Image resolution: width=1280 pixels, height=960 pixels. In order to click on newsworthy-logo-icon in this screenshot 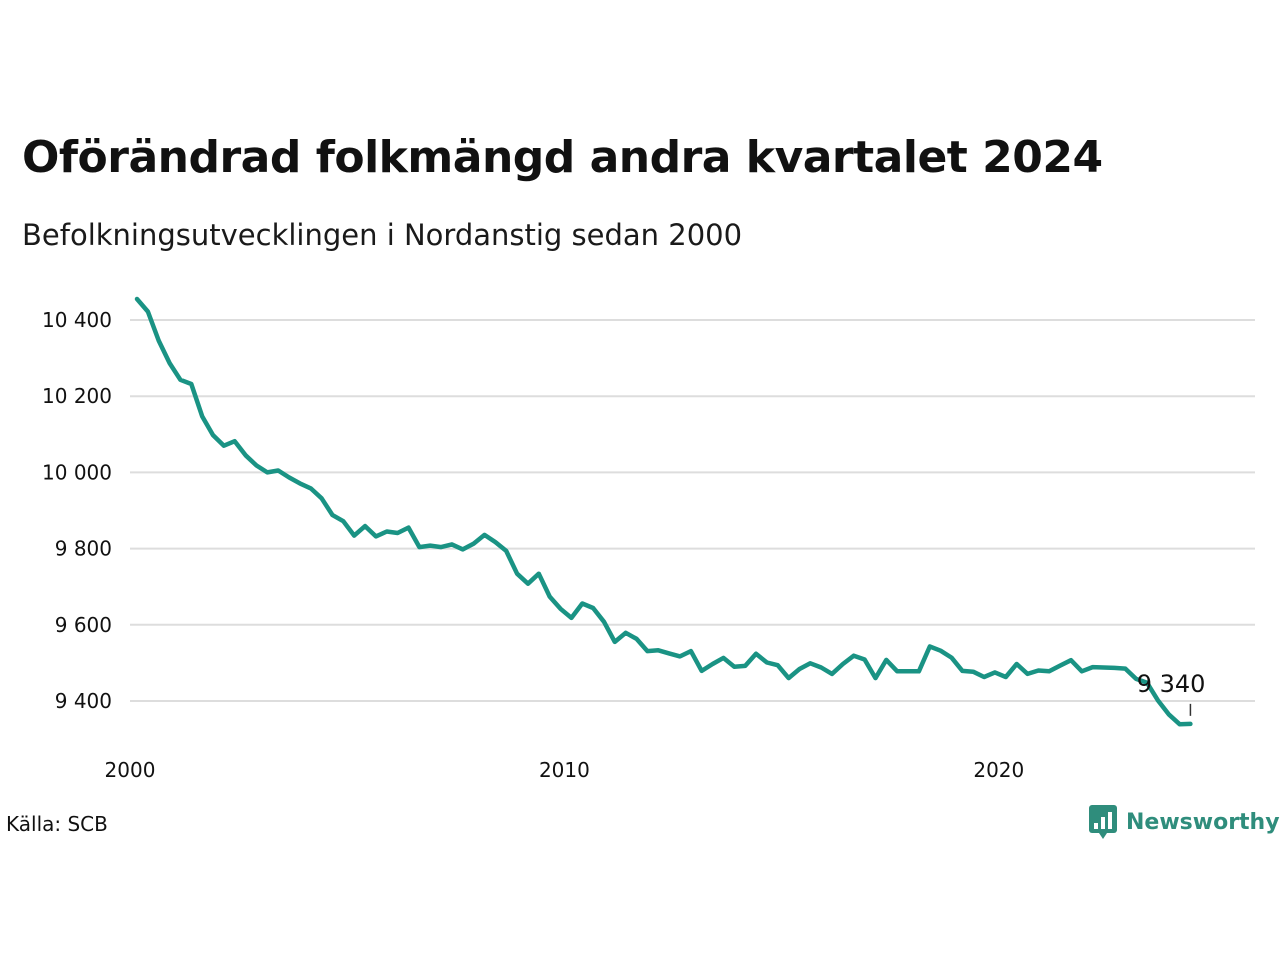, I will do `click(1103, 822)`.